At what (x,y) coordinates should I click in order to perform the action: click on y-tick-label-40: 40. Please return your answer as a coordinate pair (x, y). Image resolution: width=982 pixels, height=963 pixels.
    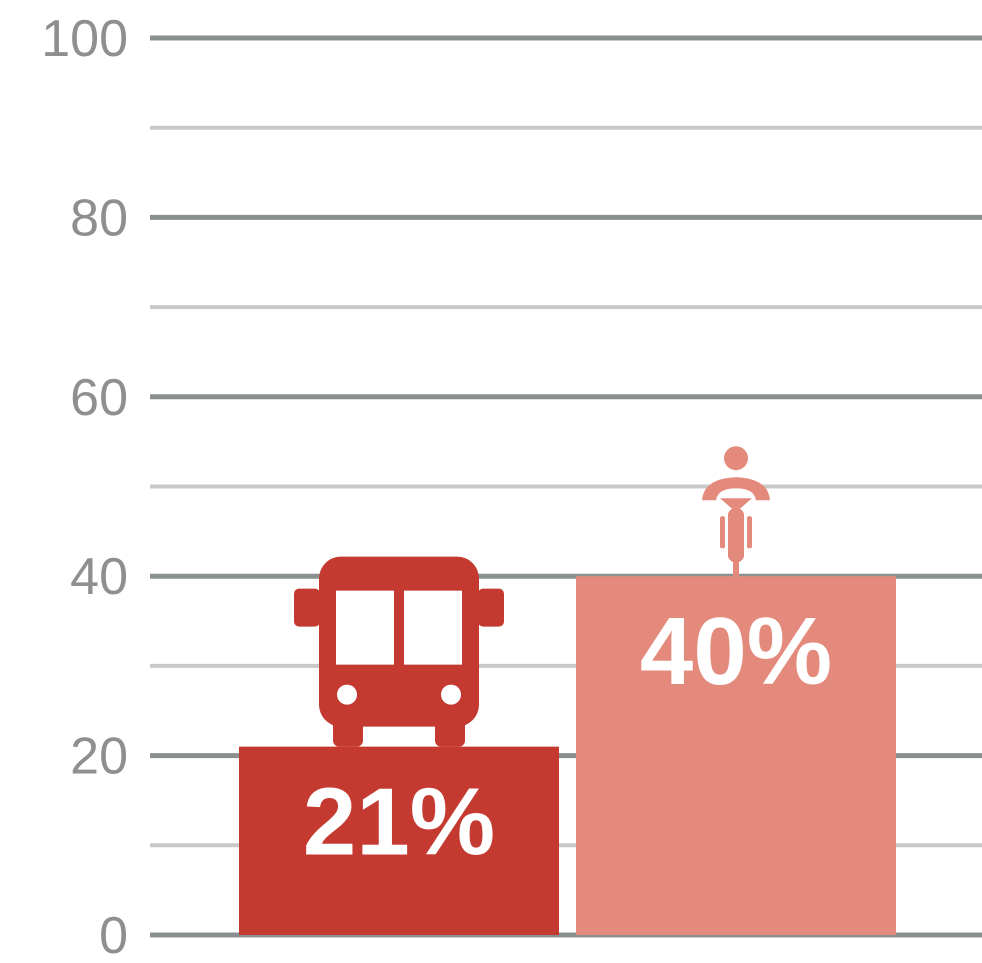
    Looking at the image, I should click on (99, 577).